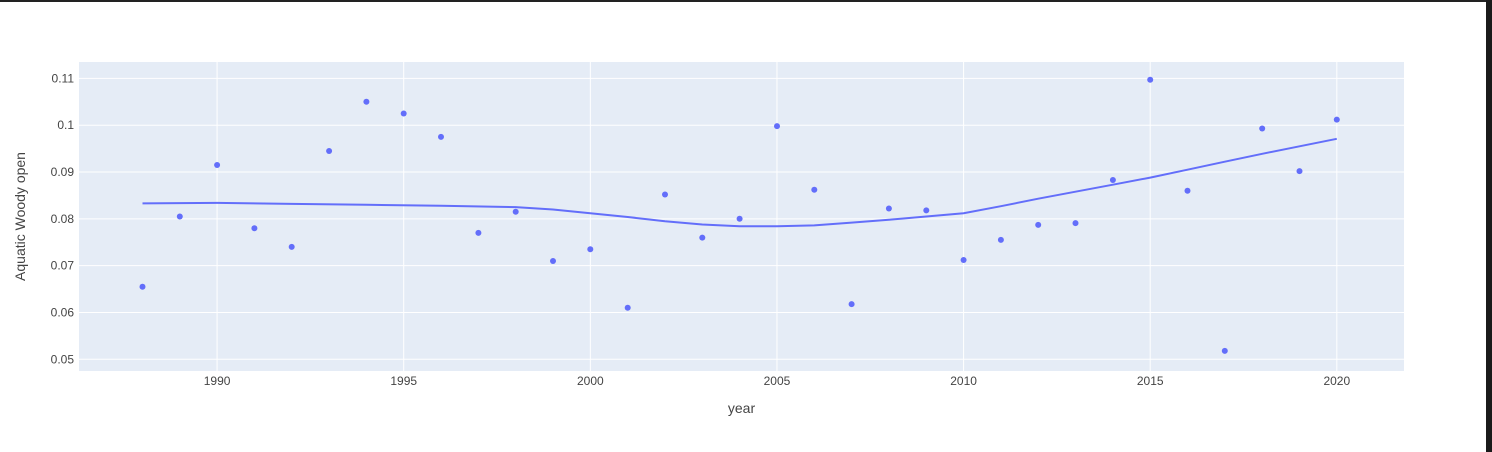  I want to click on window-top-border, so click(746, 1).